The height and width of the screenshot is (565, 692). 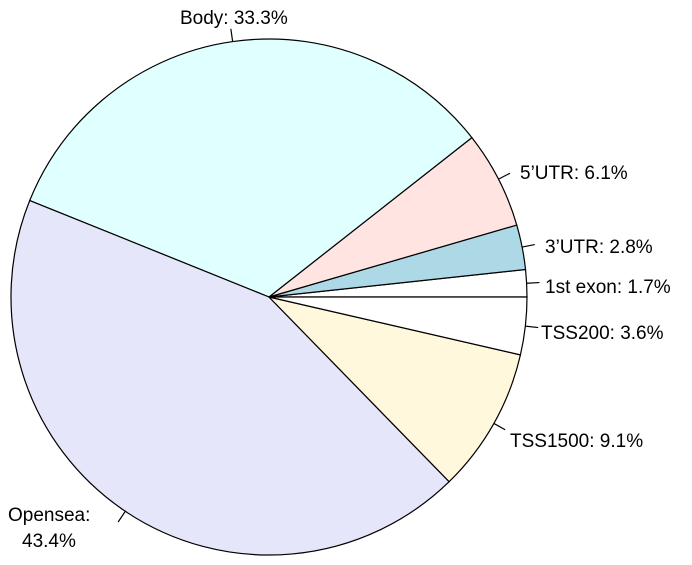 I want to click on label-tss200: TSS200: 3.6%, so click(x=602, y=333).